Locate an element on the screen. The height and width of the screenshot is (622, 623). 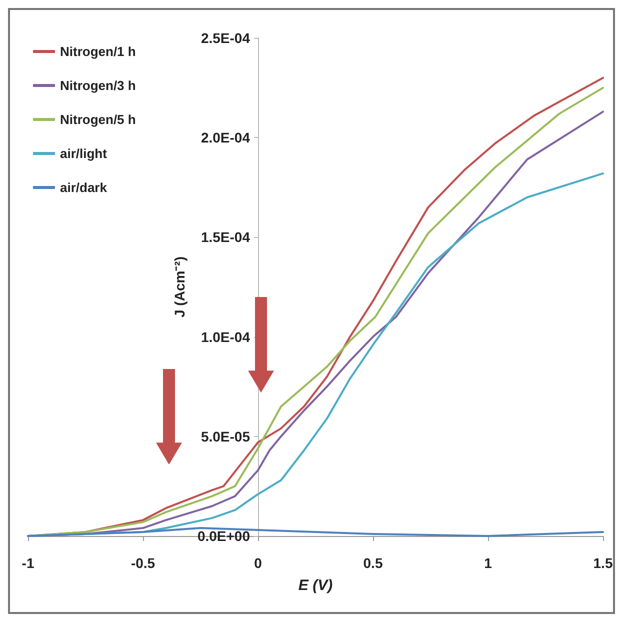
legend-label: Nitrogen/5 h is located at coordinates (98, 119).